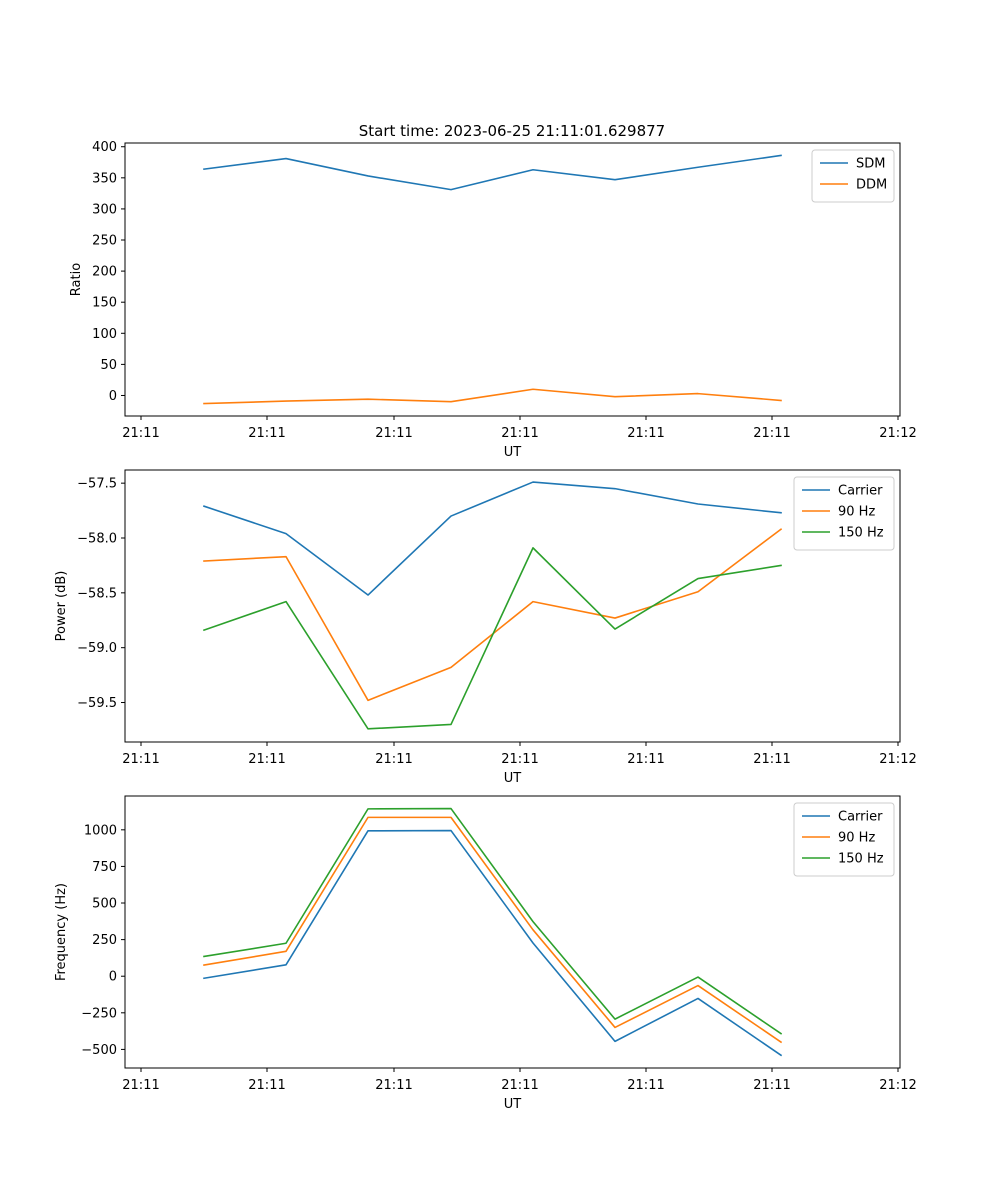 Image resolution: width=1000 pixels, height=1200 pixels. What do you see at coordinates (104, 209) in the screenshot?
I see `y-tick-label: 300` at bounding box center [104, 209].